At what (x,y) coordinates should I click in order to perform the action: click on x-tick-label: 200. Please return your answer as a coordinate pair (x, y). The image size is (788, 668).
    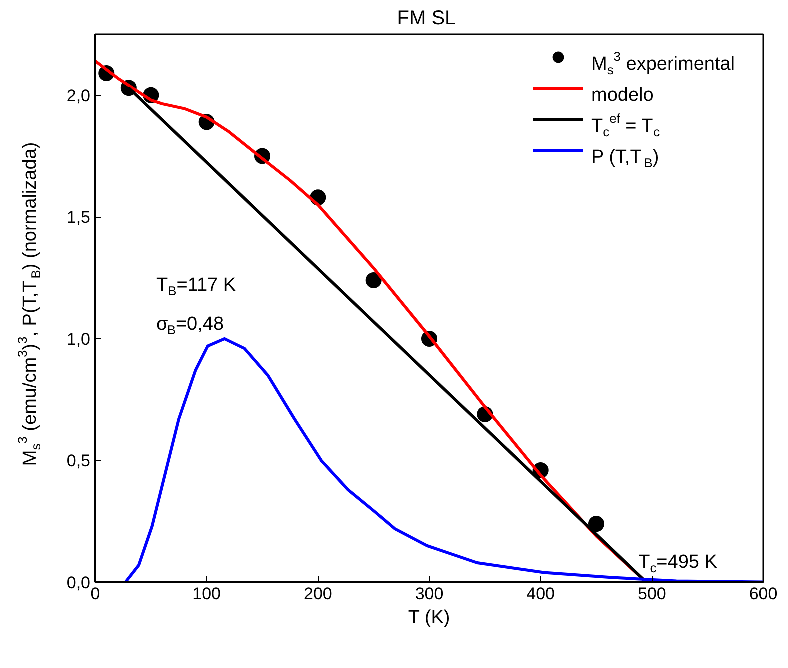
    Looking at the image, I should click on (318, 594).